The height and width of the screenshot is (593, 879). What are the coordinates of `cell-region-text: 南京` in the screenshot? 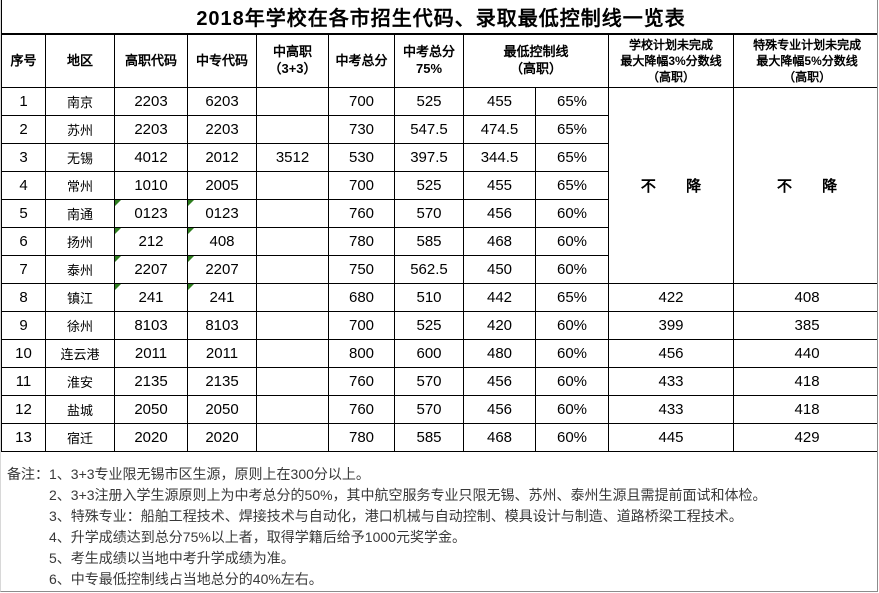 It's located at (79, 102).